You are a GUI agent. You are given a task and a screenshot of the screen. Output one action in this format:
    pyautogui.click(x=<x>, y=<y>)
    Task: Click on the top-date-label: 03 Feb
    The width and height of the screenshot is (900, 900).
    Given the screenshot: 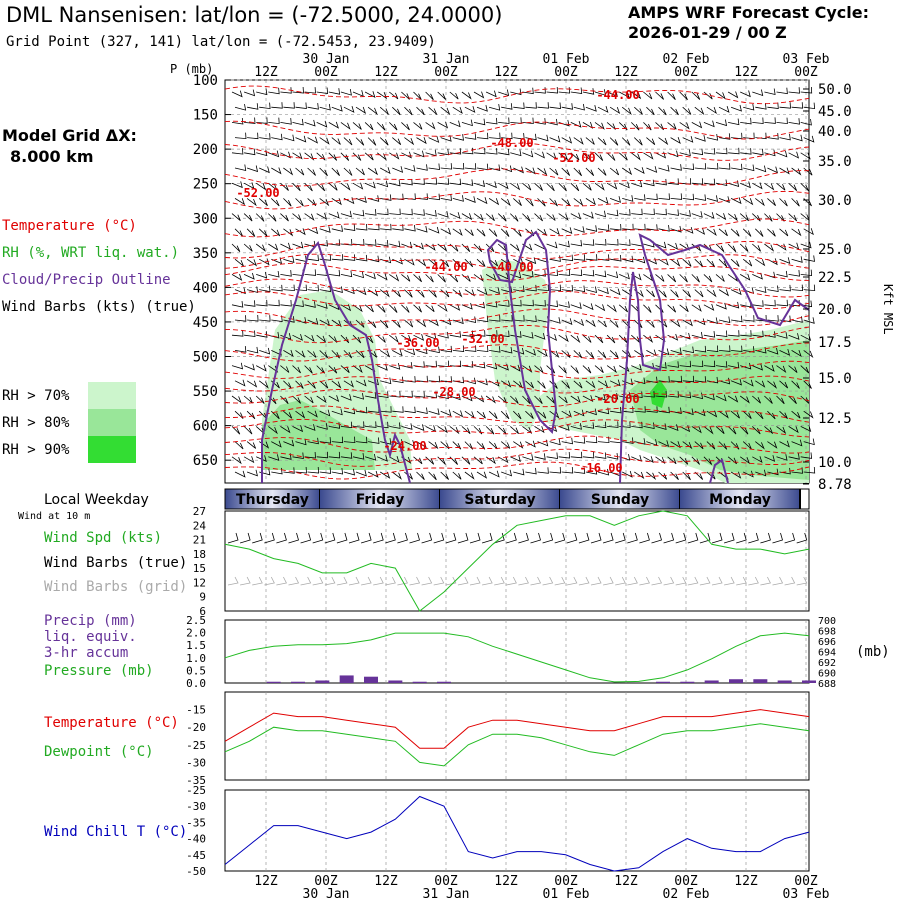 What is the action you would take?
    pyautogui.click(x=806, y=59)
    